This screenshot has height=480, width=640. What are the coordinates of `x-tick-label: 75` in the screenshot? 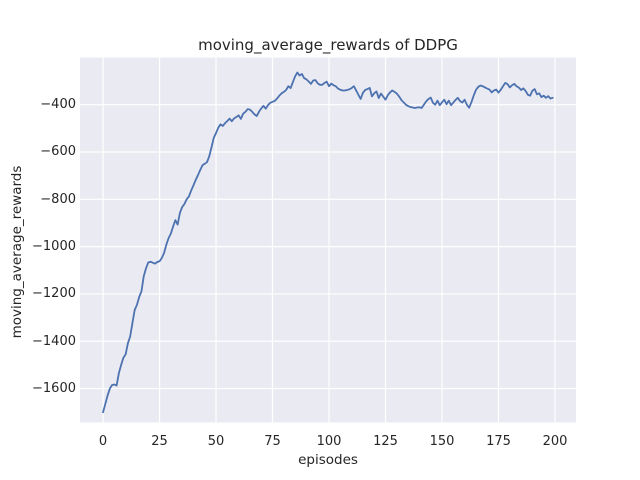 It's located at (272, 441).